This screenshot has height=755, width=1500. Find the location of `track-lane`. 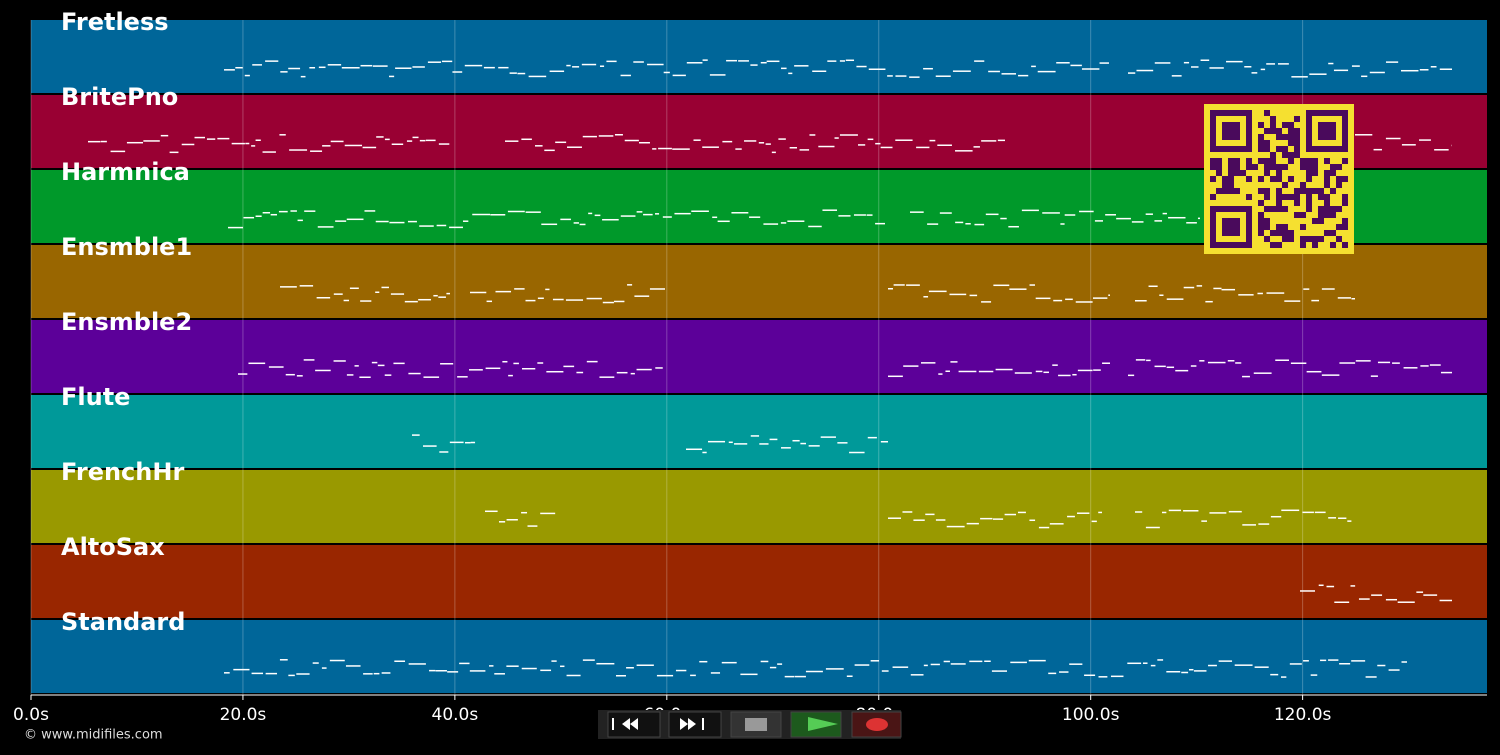

track-lane is located at coordinates (759, 656).